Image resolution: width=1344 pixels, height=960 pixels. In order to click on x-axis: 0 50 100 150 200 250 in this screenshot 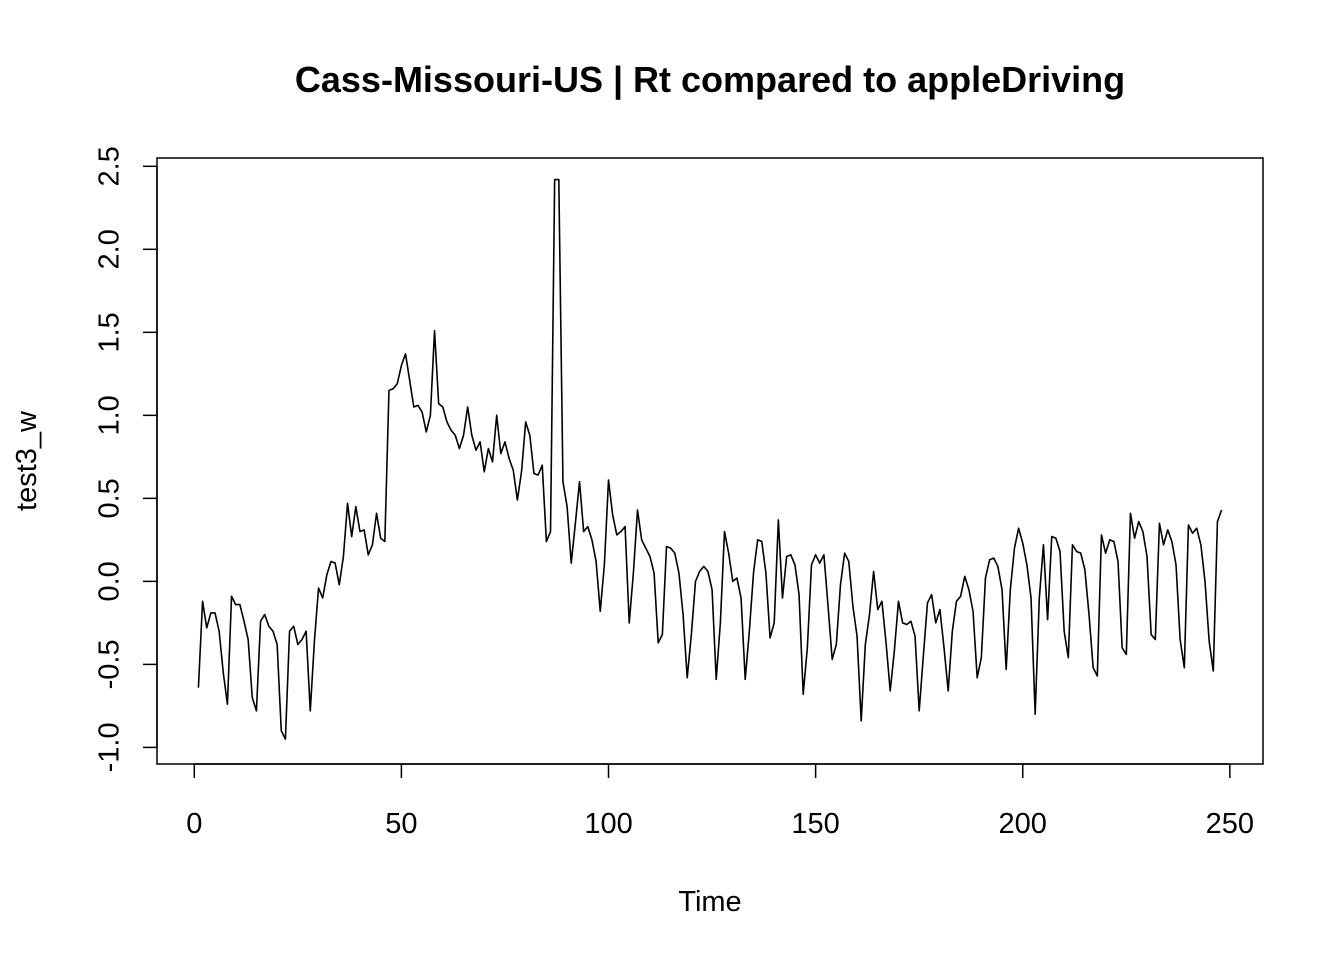, I will do `click(720, 801)`.